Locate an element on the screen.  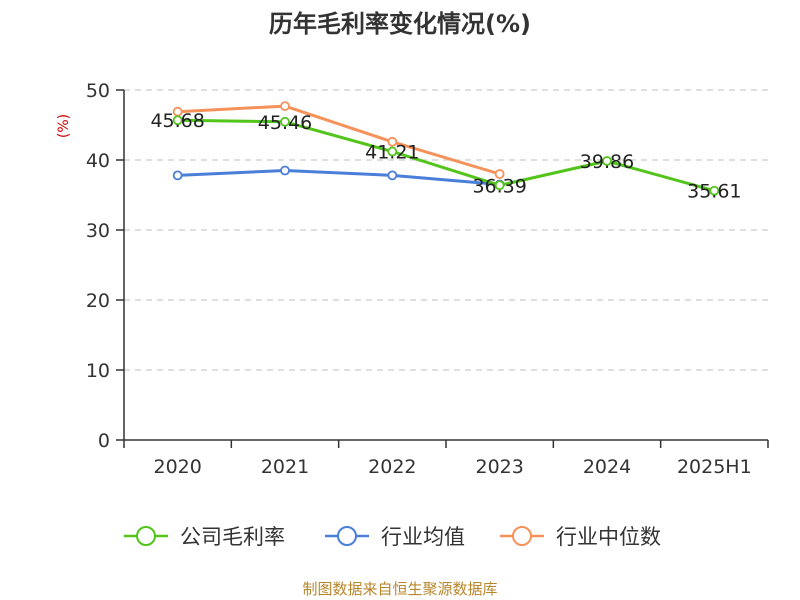
data-label-2020: 45.68 is located at coordinates (177, 121).